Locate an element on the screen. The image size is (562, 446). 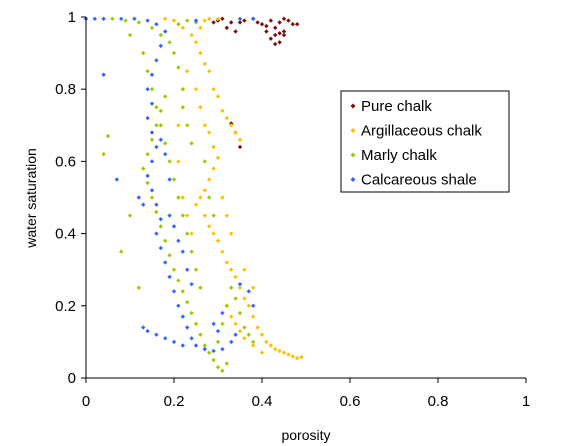
y-tick-label: 0.8 is located at coordinates (65, 89).